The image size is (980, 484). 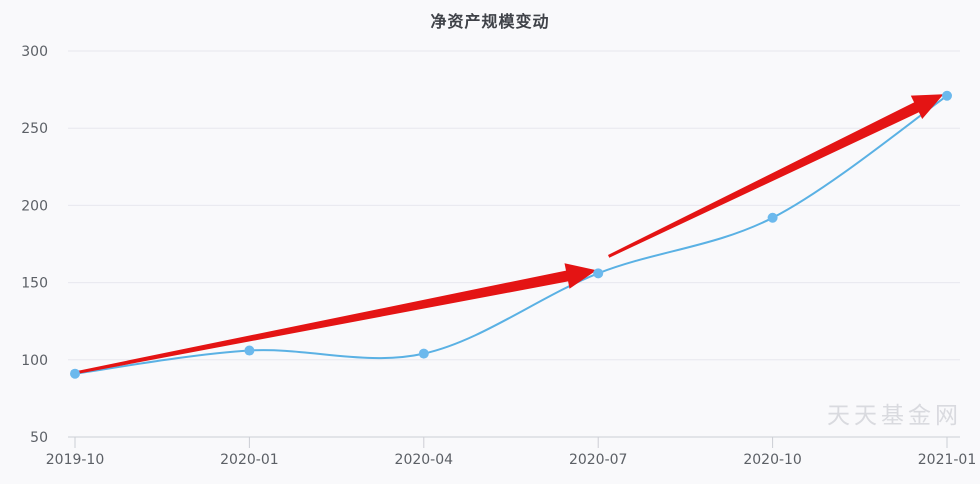 What do you see at coordinates (34, 361) in the screenshot?
I see `y-axis-tick-label: 100` at bounding box center [34, 361].